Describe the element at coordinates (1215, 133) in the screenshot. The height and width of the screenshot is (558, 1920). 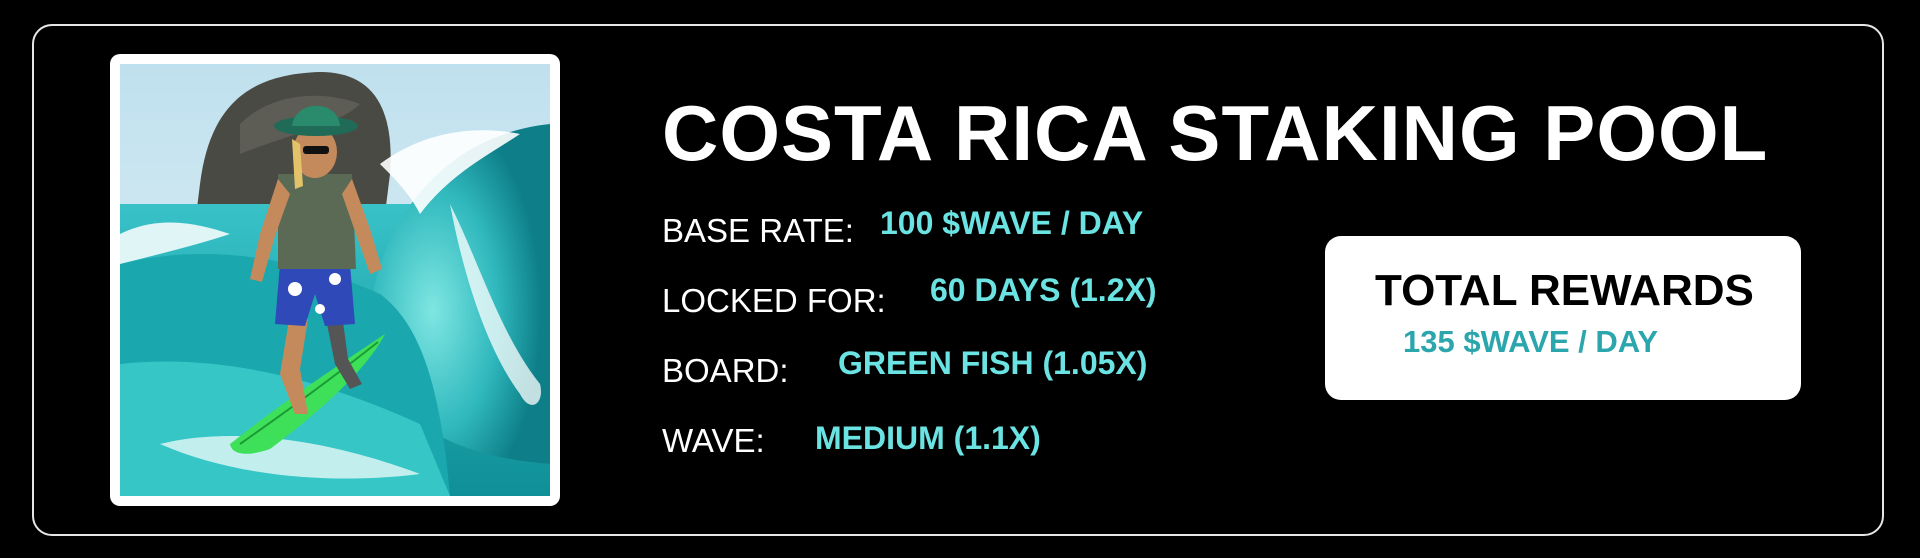
I see `pool-title: COSTA RICA STAKING POOL` at that location.